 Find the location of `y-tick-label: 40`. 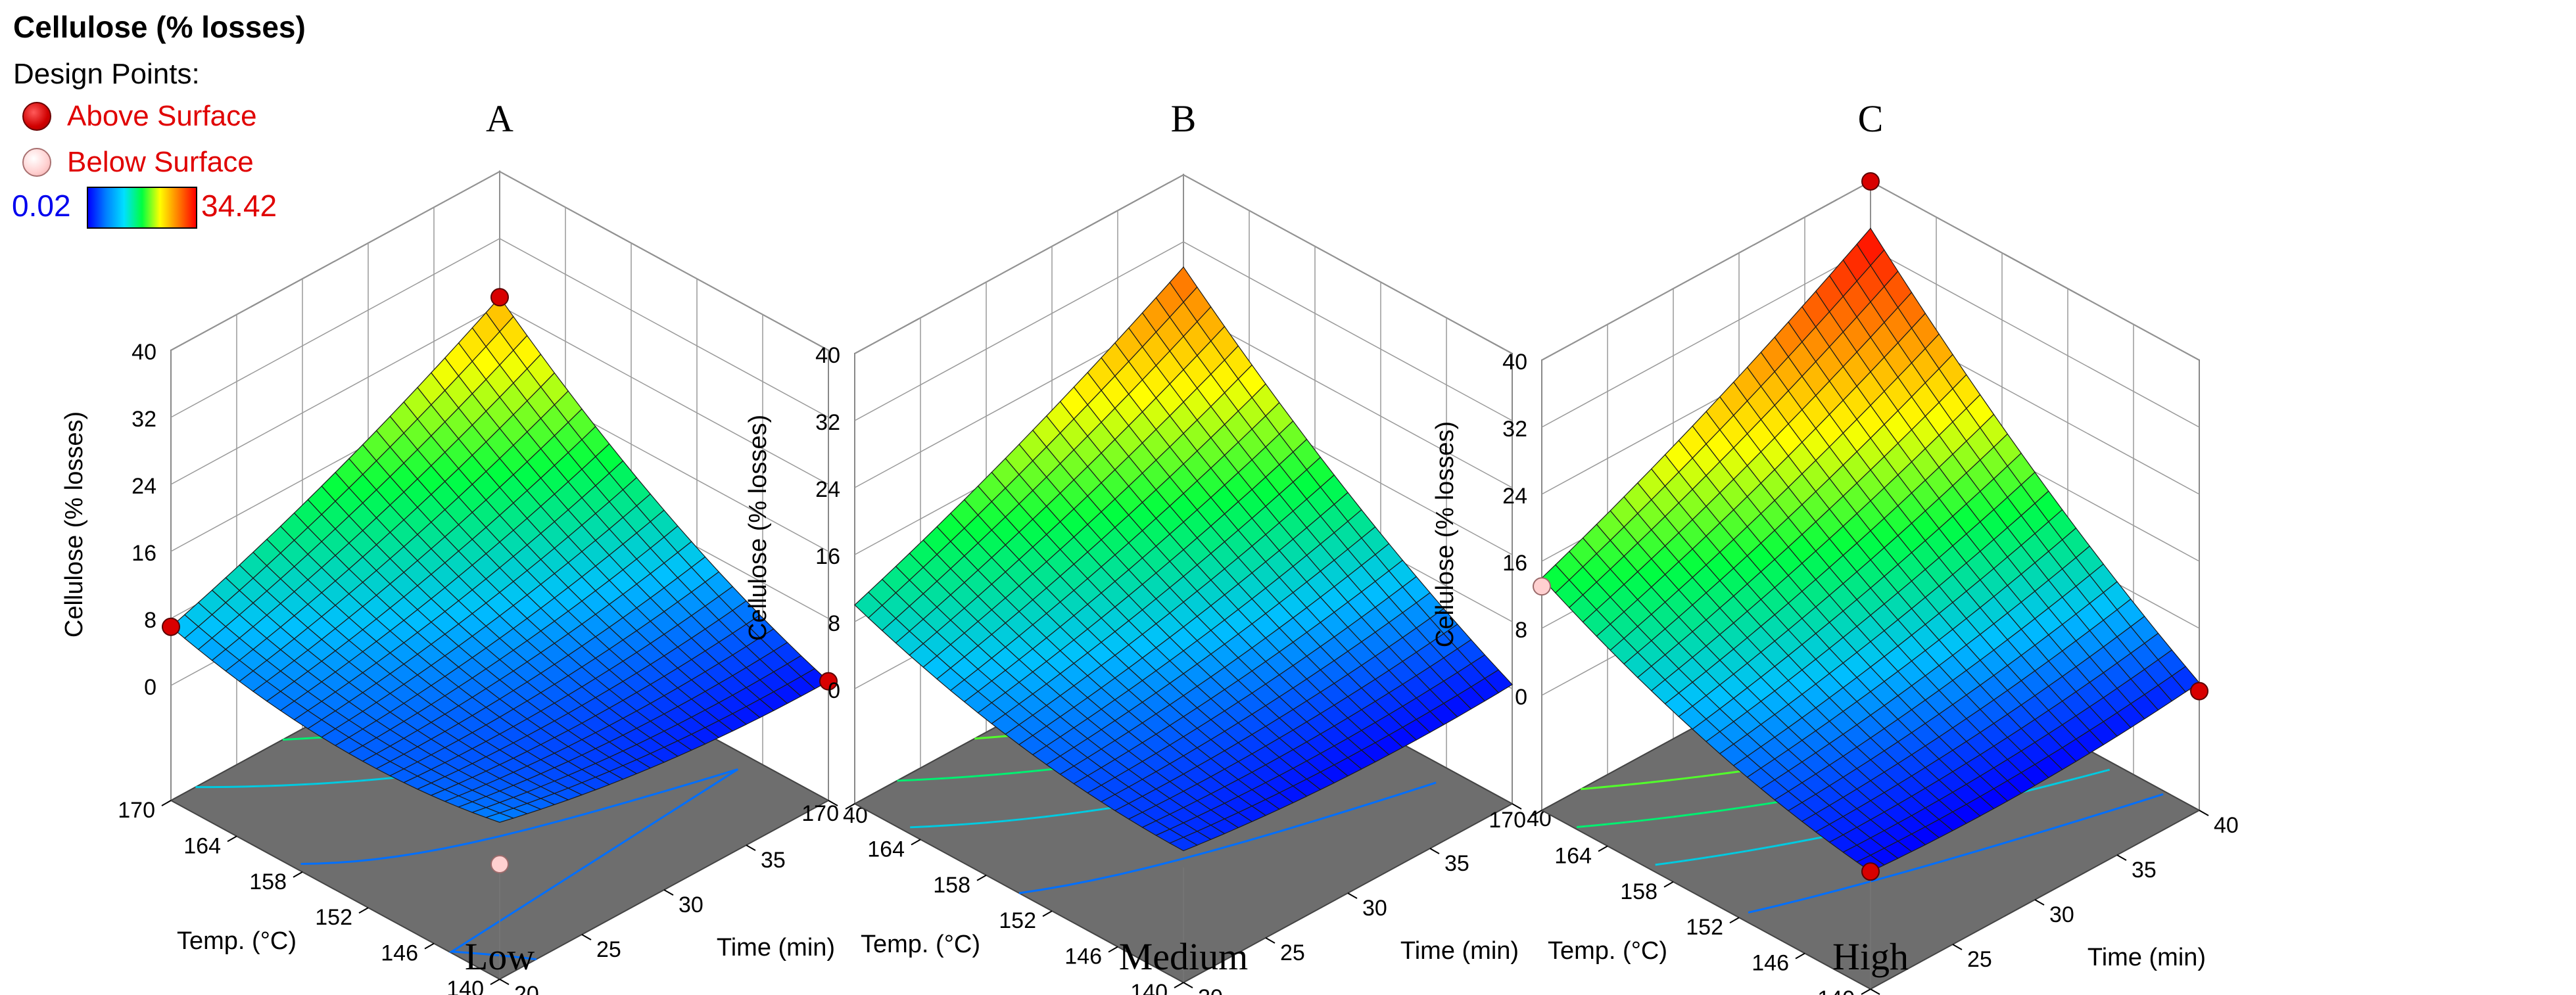

y-tick-label: 40 is located at coordinates (2227, 825).